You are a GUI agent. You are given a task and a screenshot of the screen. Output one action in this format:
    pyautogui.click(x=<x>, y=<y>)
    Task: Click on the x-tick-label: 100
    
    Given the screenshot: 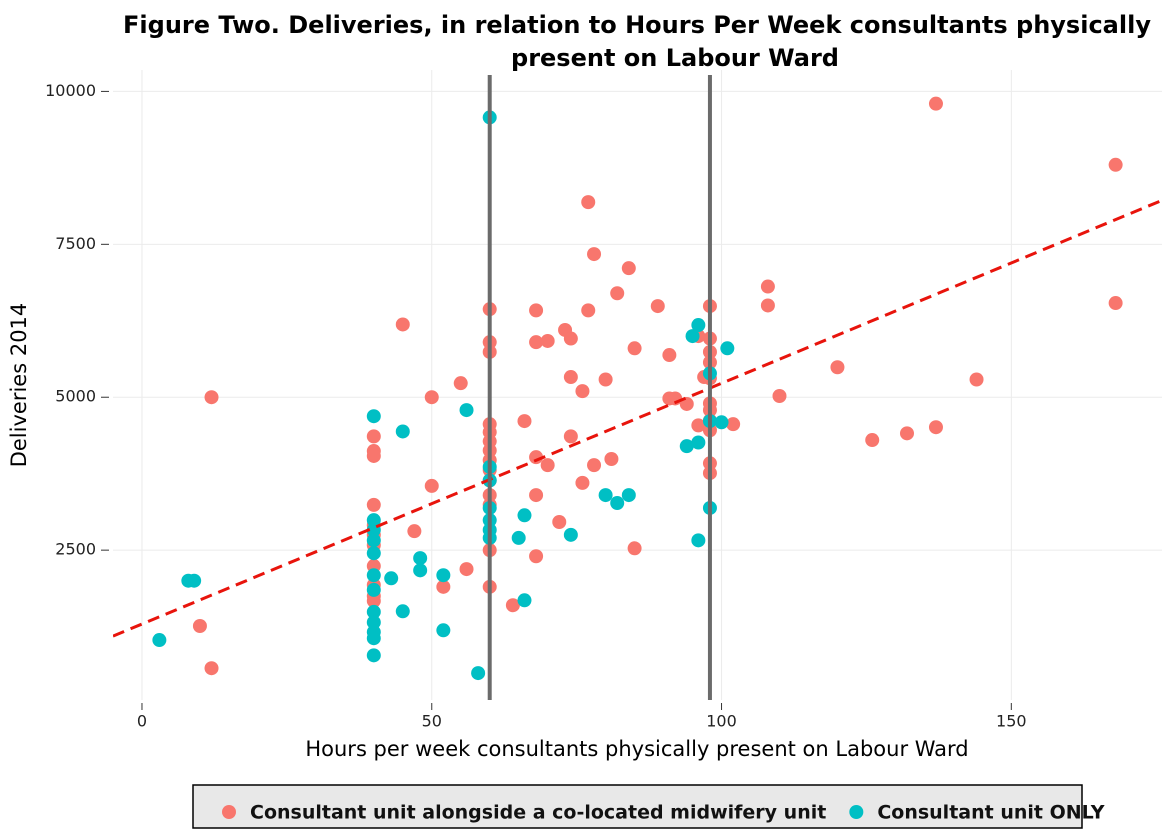 What is the action you would take?
    pyautogui.click(x=721, y=721)
    